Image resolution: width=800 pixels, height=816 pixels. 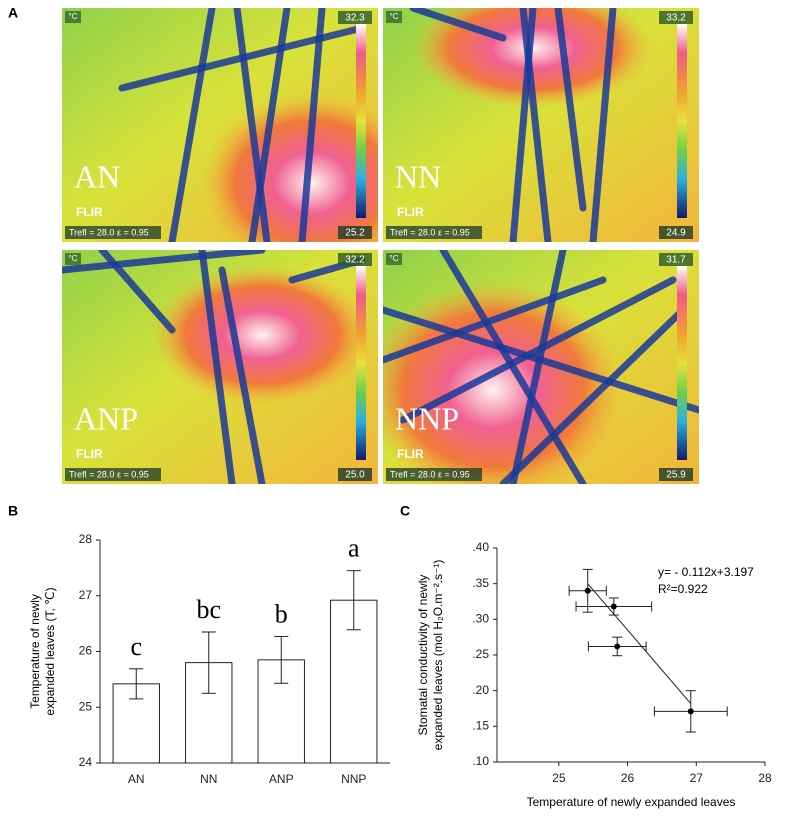 What do you see at coordinates (355, 475) in the screenshot?
I see `min-temp: 25.0` at bounding box center [355, 475].